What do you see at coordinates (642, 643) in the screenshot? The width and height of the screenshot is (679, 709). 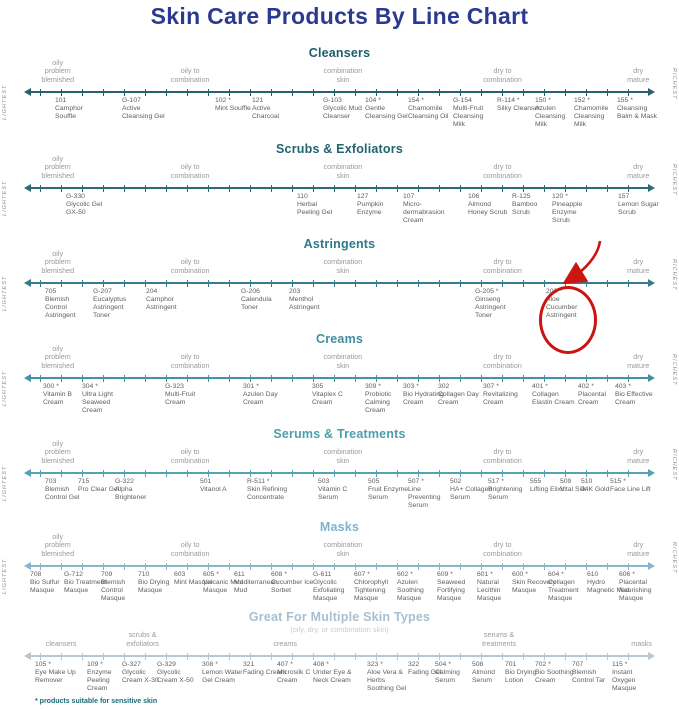 I see `skin-type-label: masks` at bounding box center [642, 643].